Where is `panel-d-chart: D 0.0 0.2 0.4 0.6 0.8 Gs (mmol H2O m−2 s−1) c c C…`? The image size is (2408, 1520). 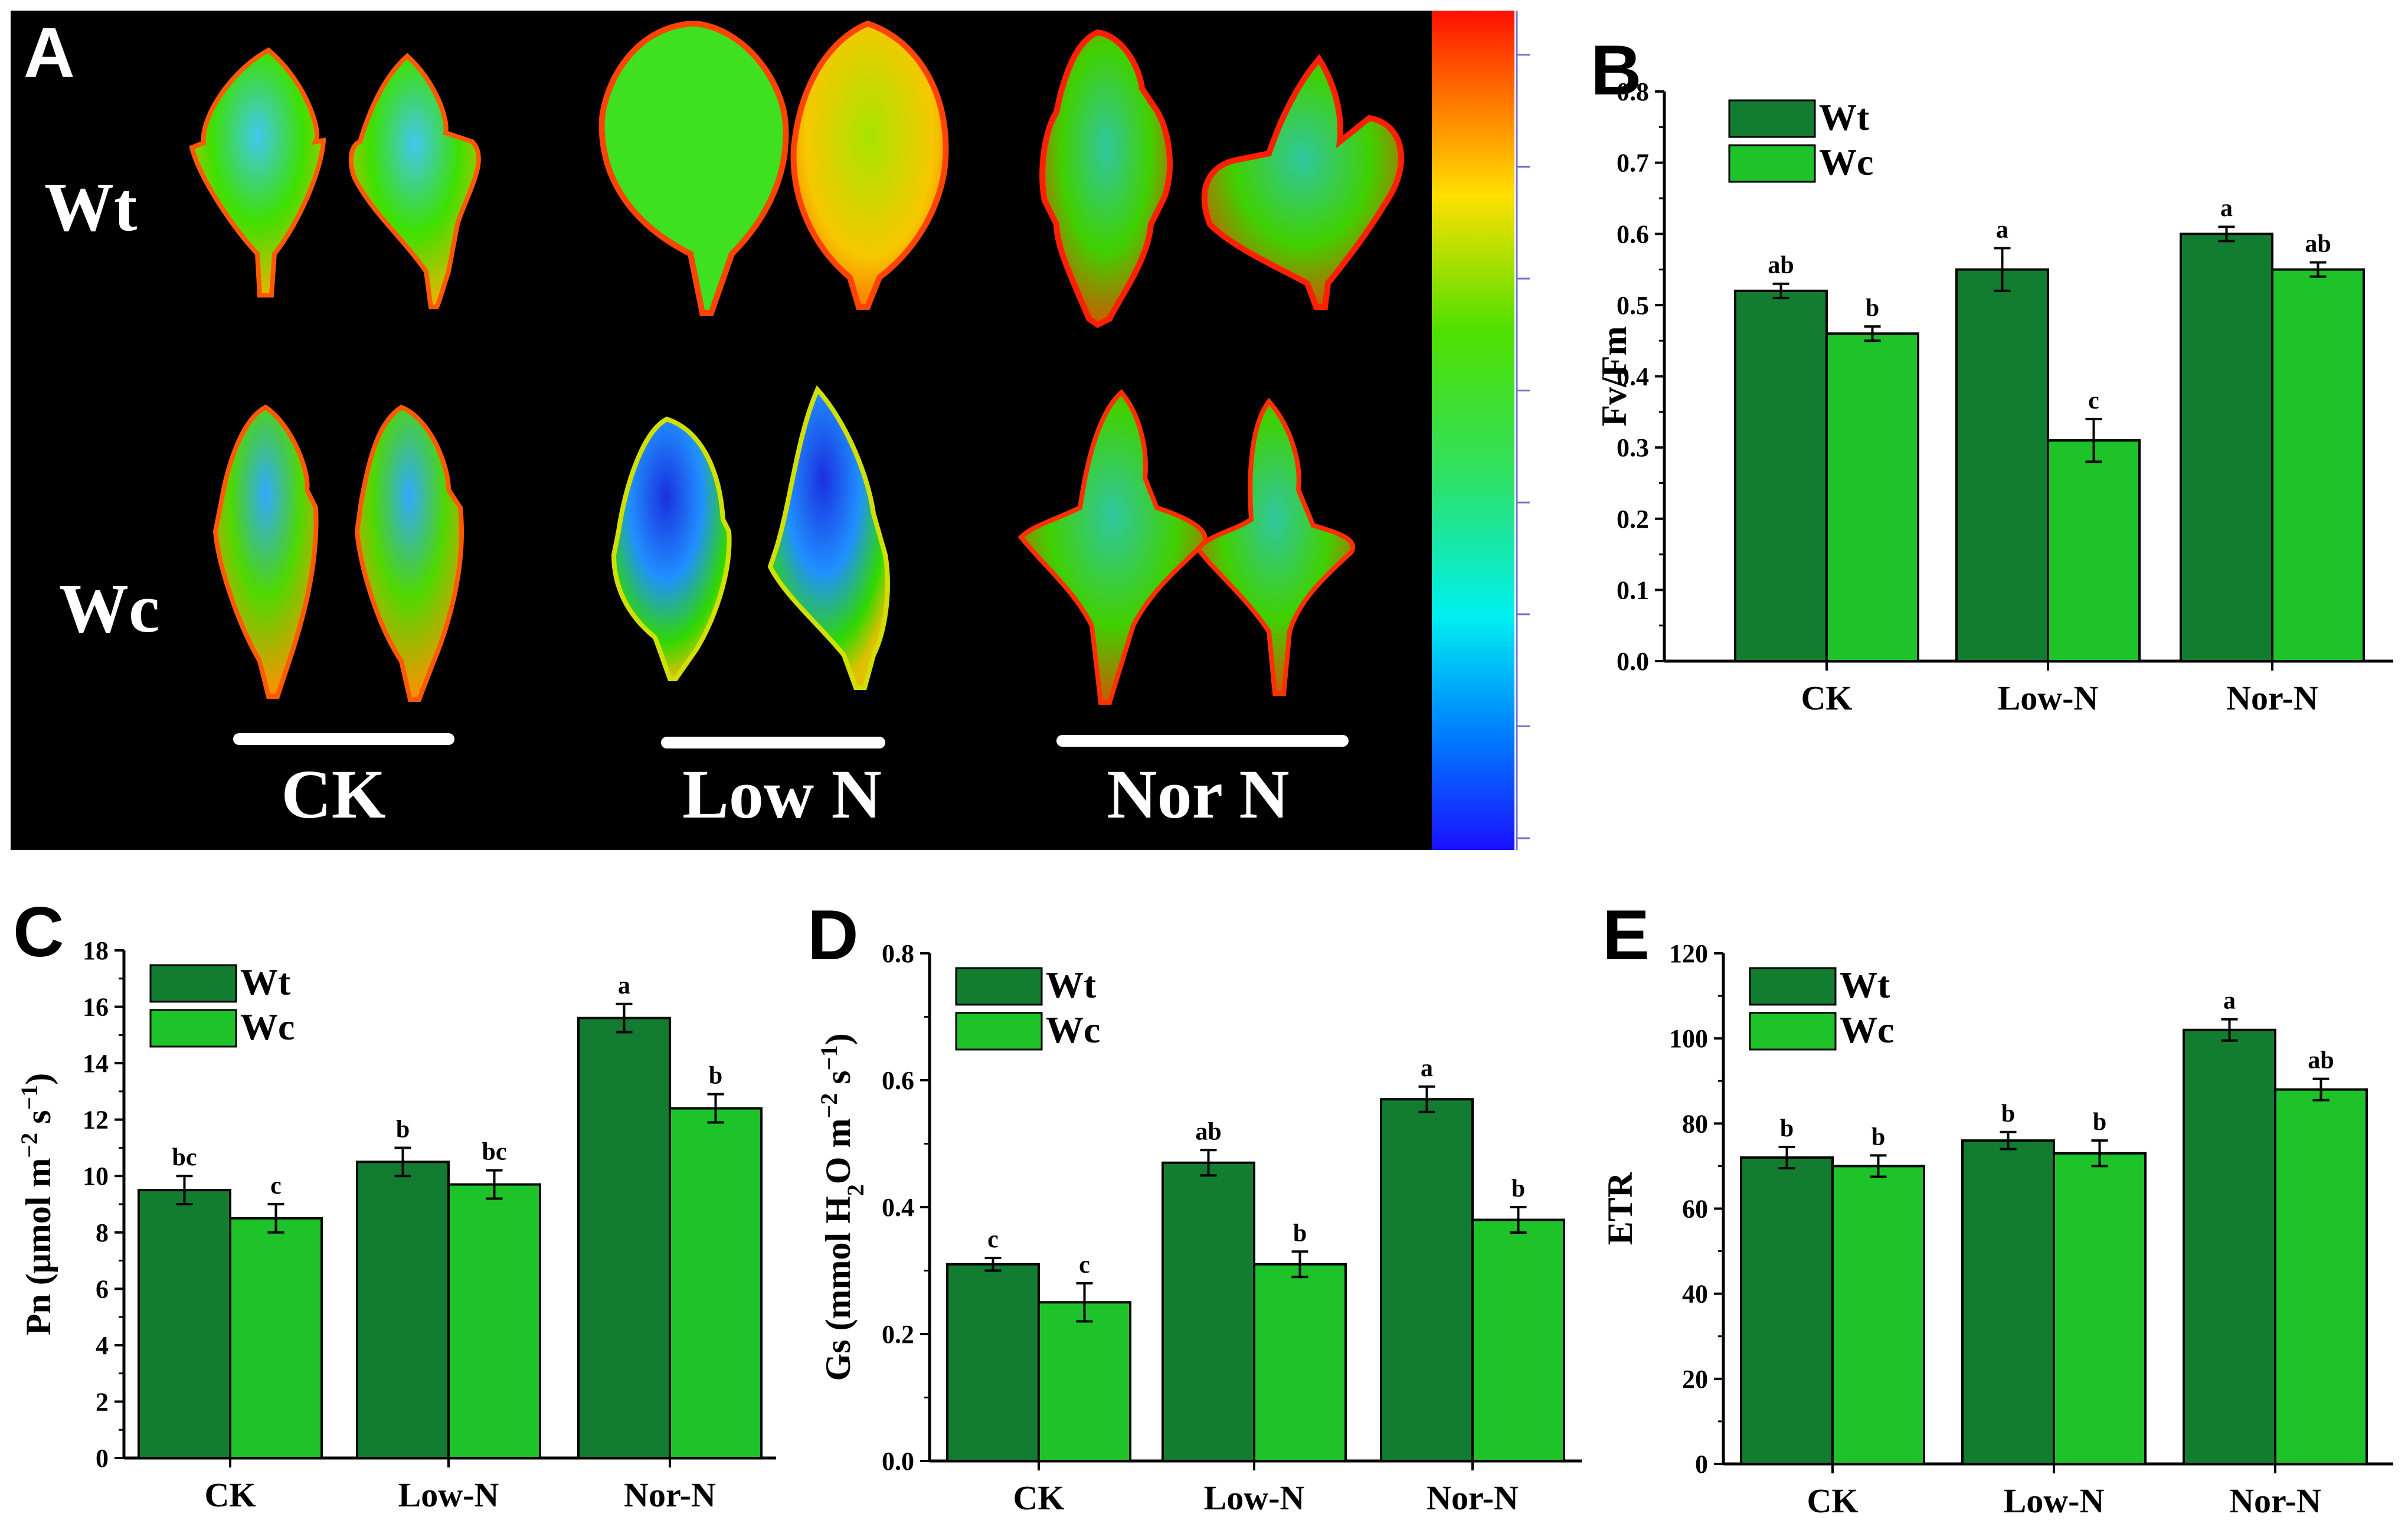
panel-d-chart: D 0.0 0.2 0.4 0.6 0.8 Gs (mmol H2O m−2 s−1) c c C… is located at coordinates (1194, 1206).